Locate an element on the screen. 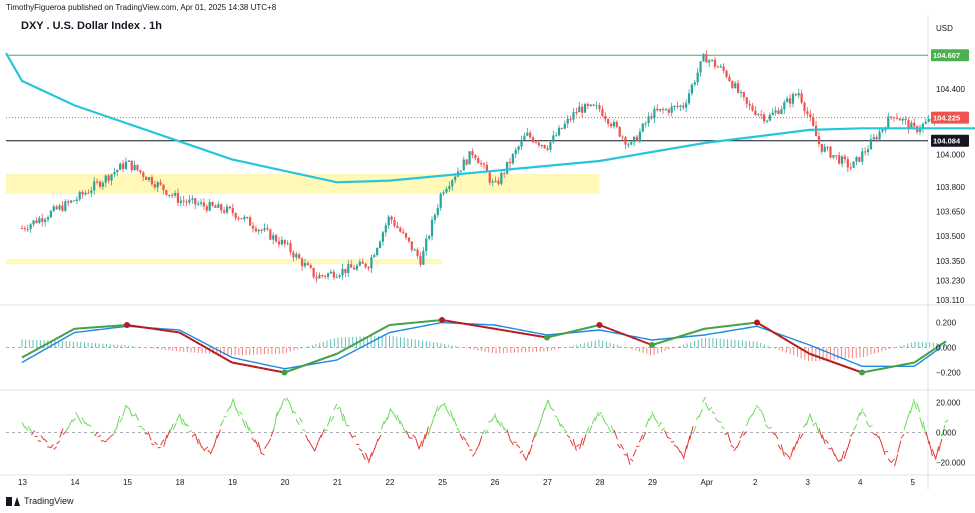  tradingview-logo: TradingView is located at coordinates (40, 501).